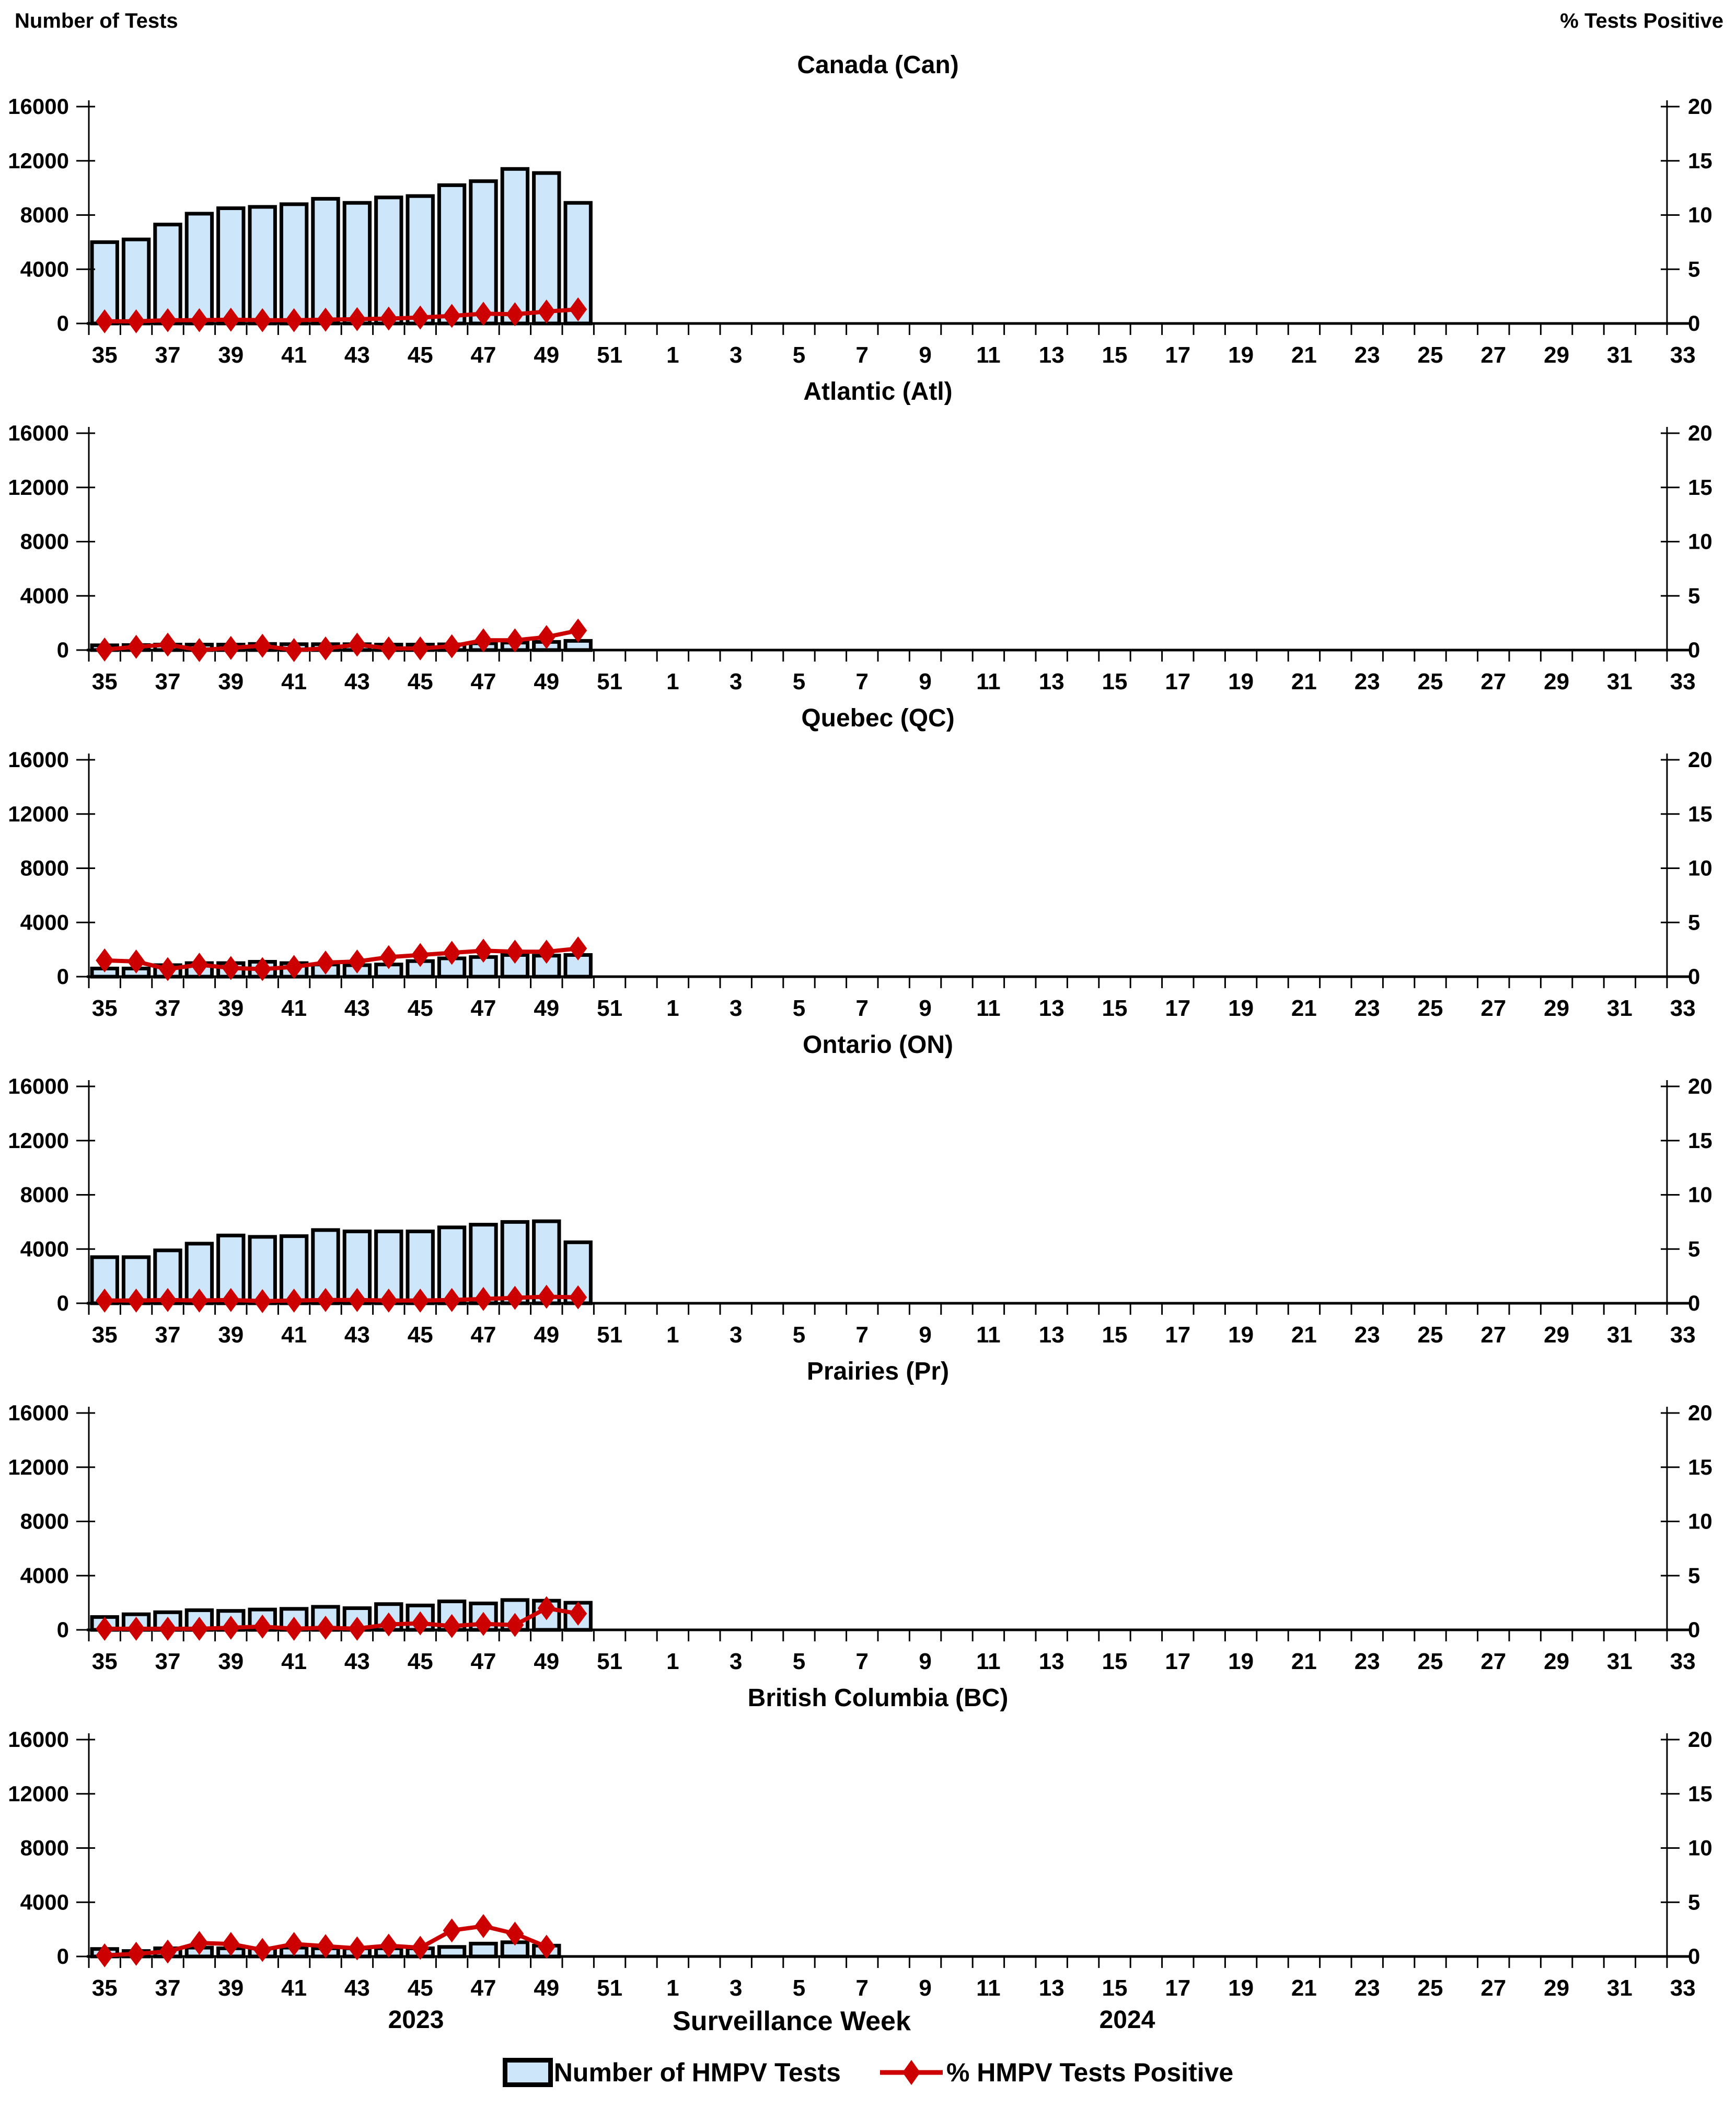 The width and height of the screenshot is (1736, 2108). I want to click on x-tick-label: 21, so click(1304, 1660).